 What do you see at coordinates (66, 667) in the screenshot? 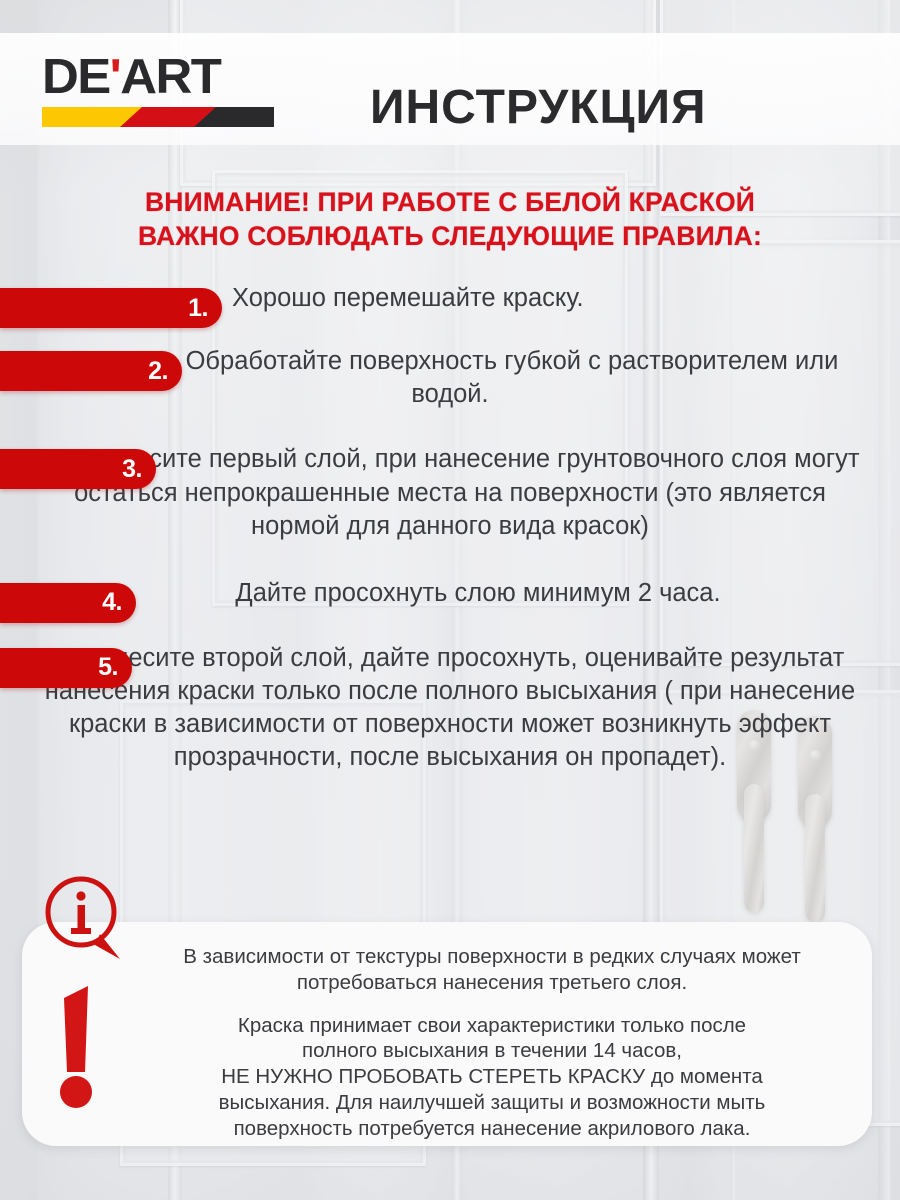
I see `step-number-pill-5: 5.` at bounding box center [66, 667].